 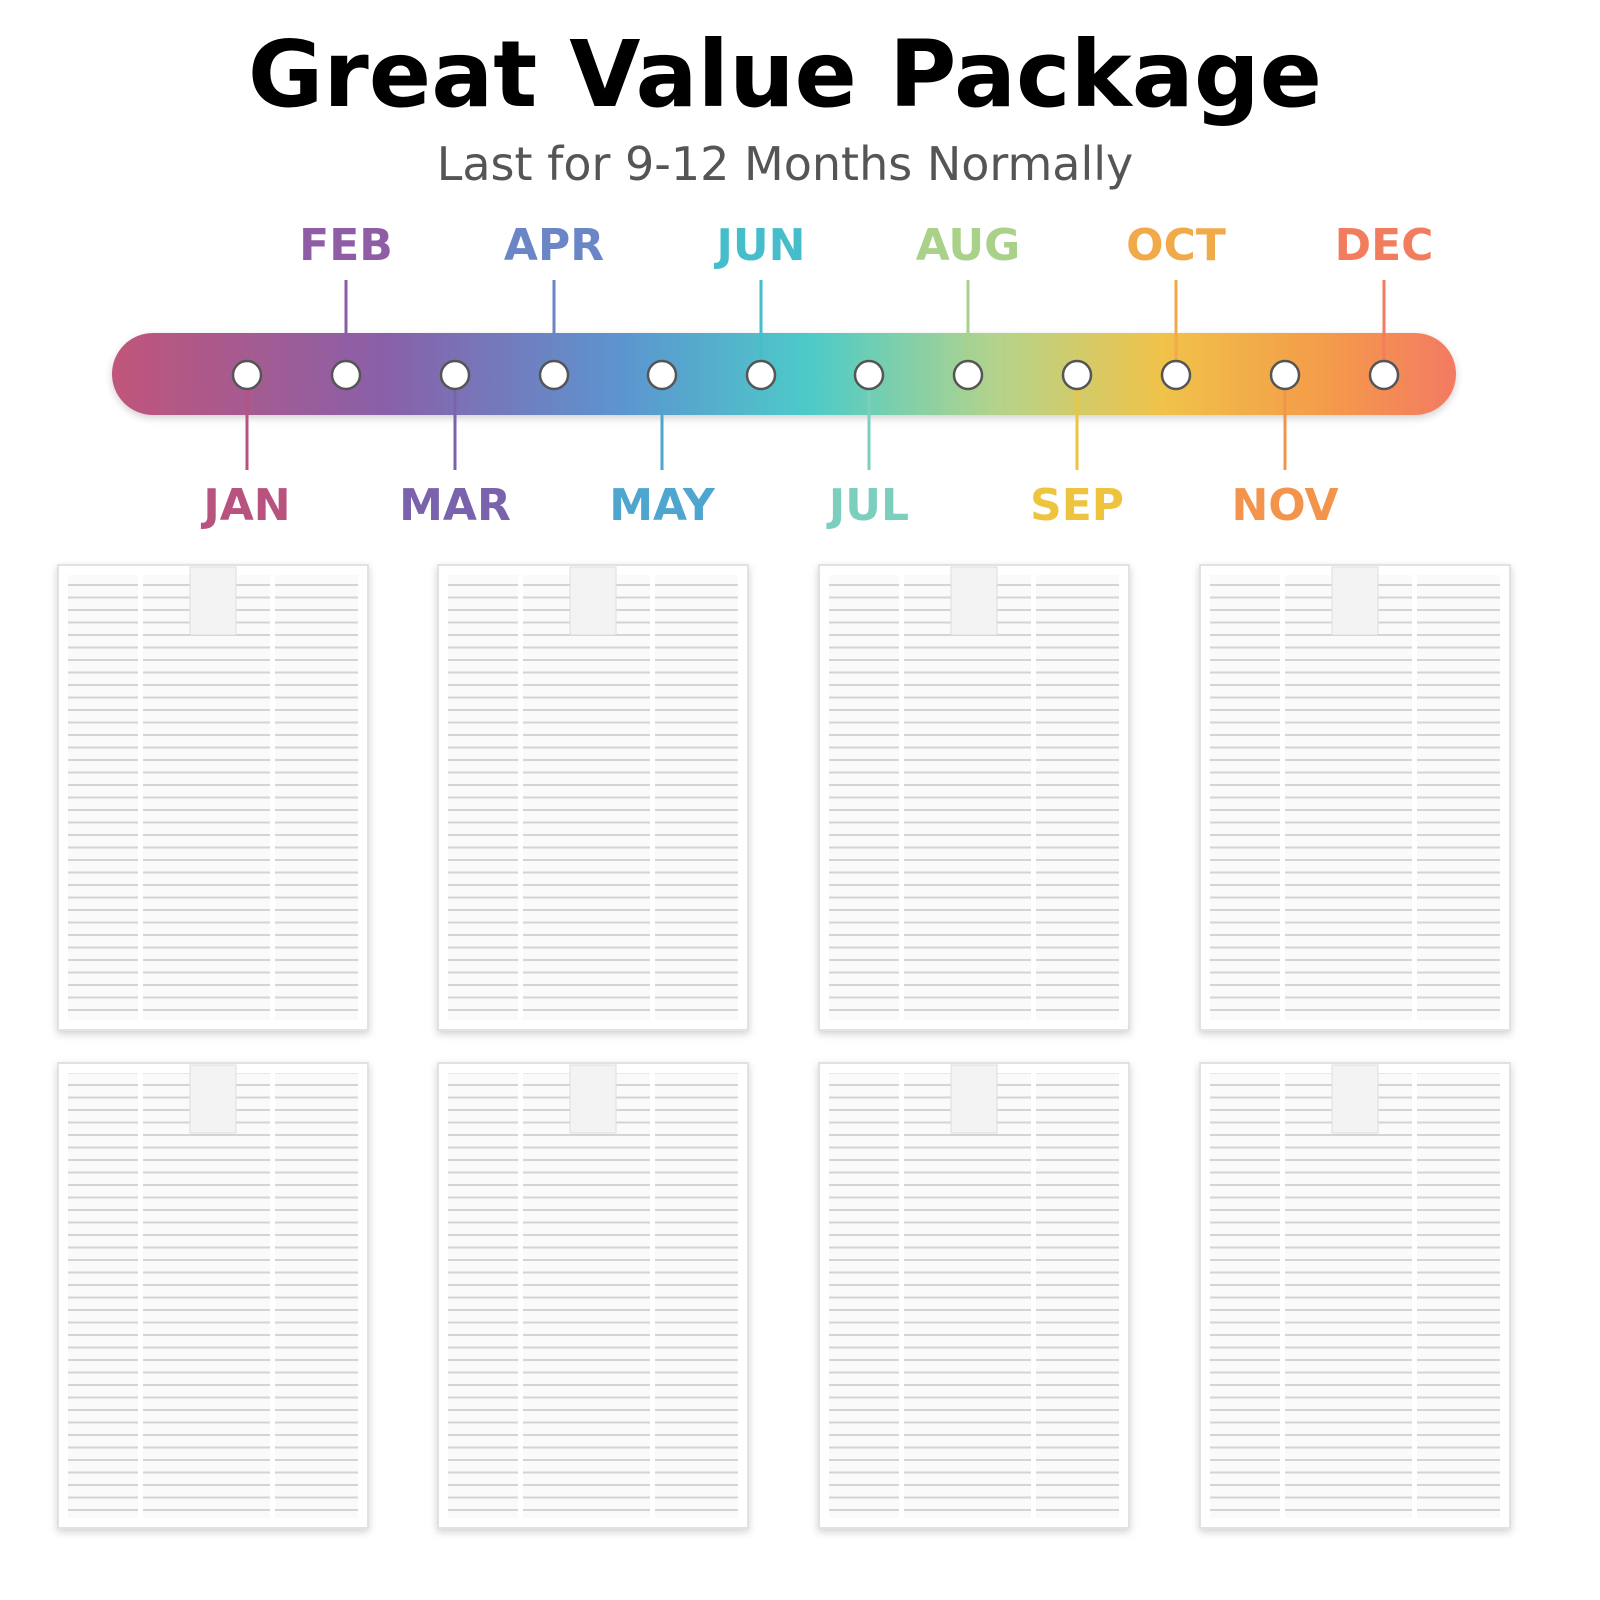 I want to click on month-label: FEB, so click(x=346, y=245).